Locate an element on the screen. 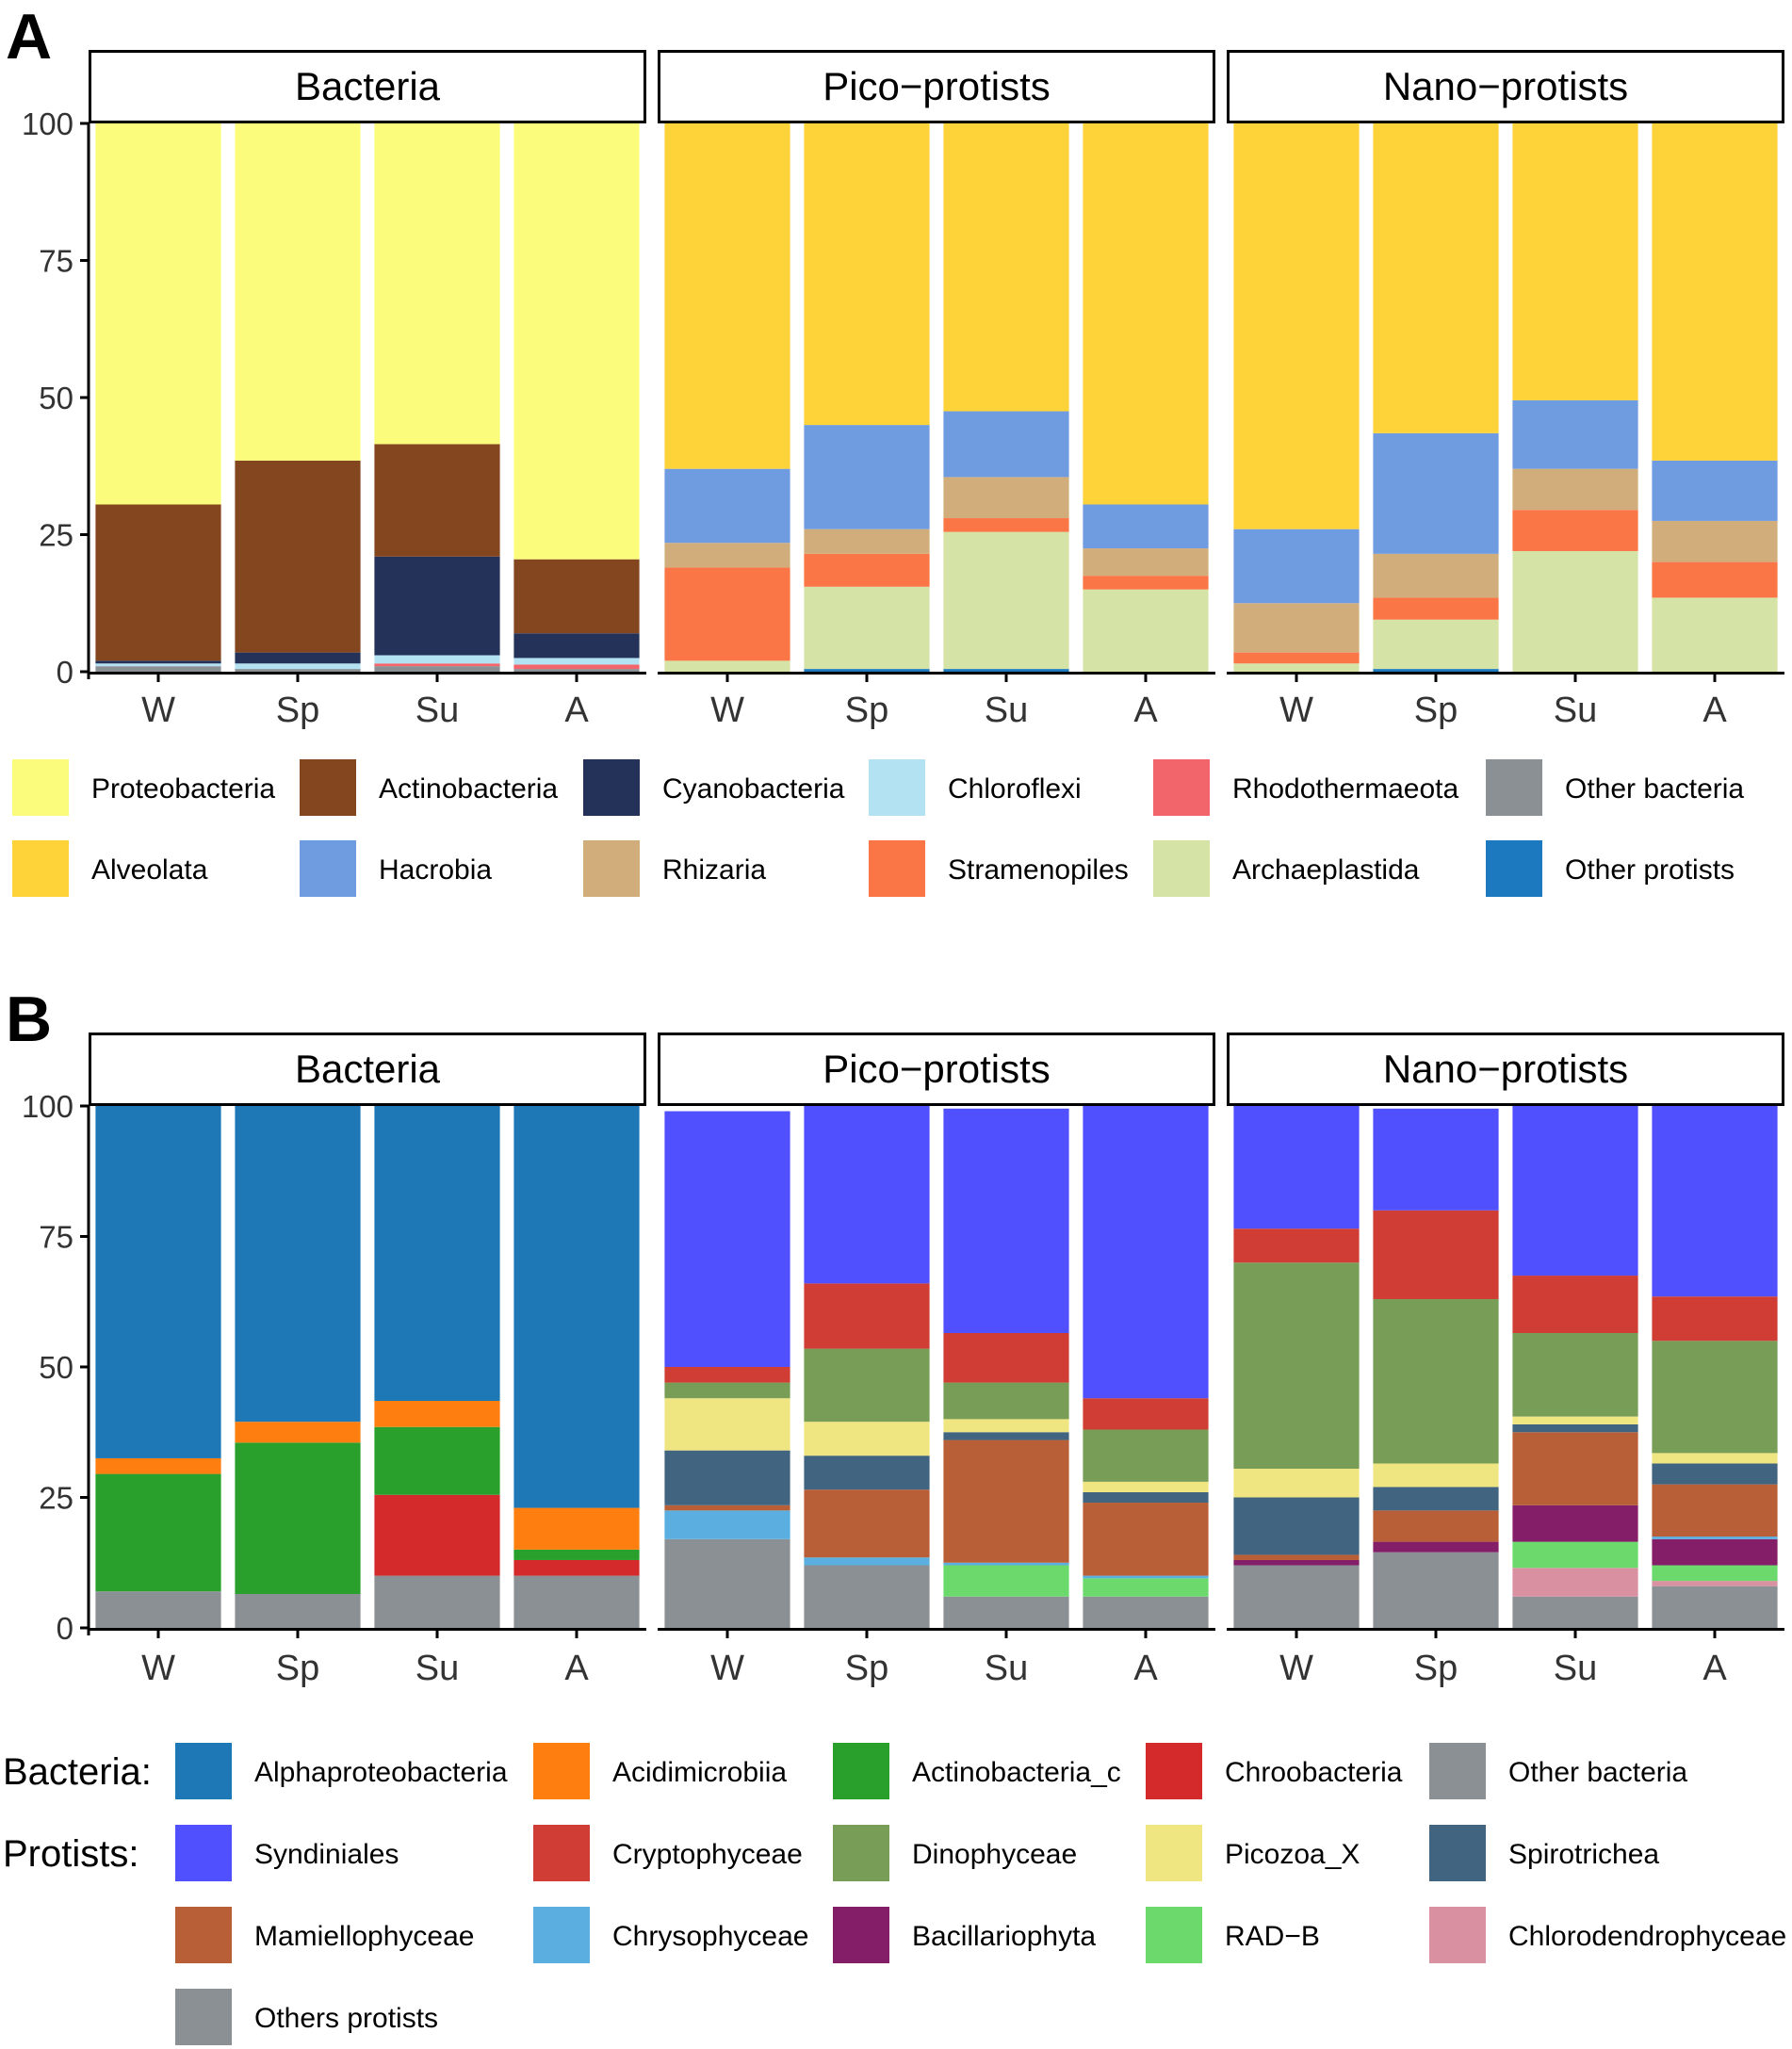 The height and width of the screenshot is (2049, 1792). bar-segment-proteobacteria-su is located at coordinates (437, 284).